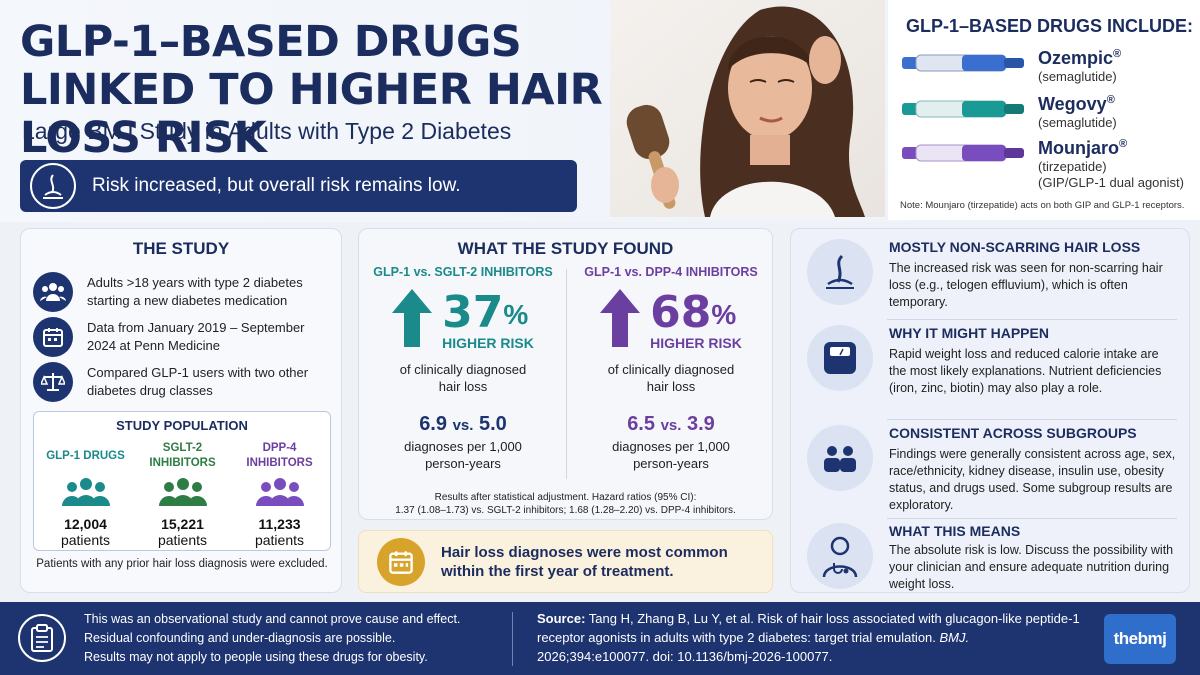  What do you see at coordinates (463, 424) in the screenshot?
I see `finding-rates: 6.9 vs. 5.0` at bounding box center [463, 424].